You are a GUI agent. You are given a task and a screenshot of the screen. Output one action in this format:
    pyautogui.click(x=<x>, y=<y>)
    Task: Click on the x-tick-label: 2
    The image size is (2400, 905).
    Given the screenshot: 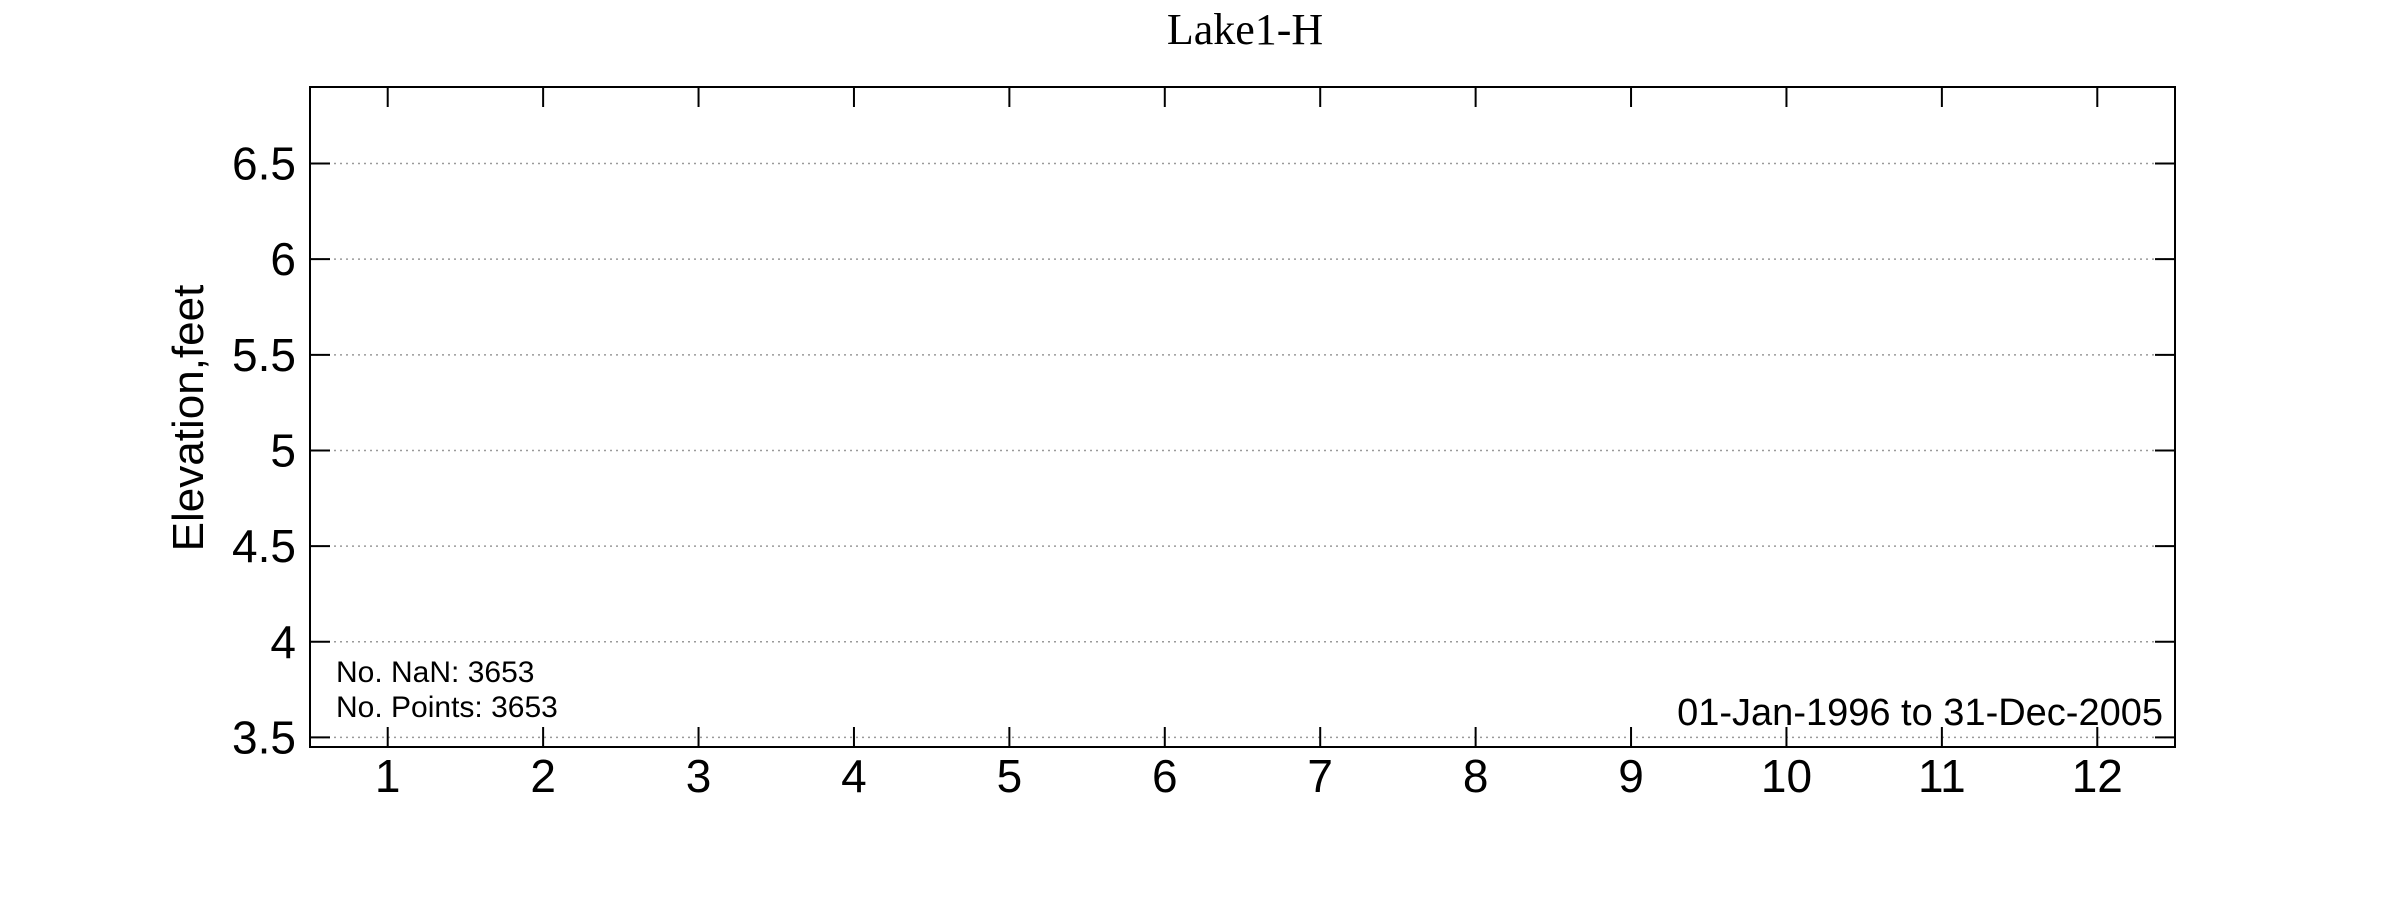 What is the action you would take?
    pyautogui.click(x=543, y=776)
    